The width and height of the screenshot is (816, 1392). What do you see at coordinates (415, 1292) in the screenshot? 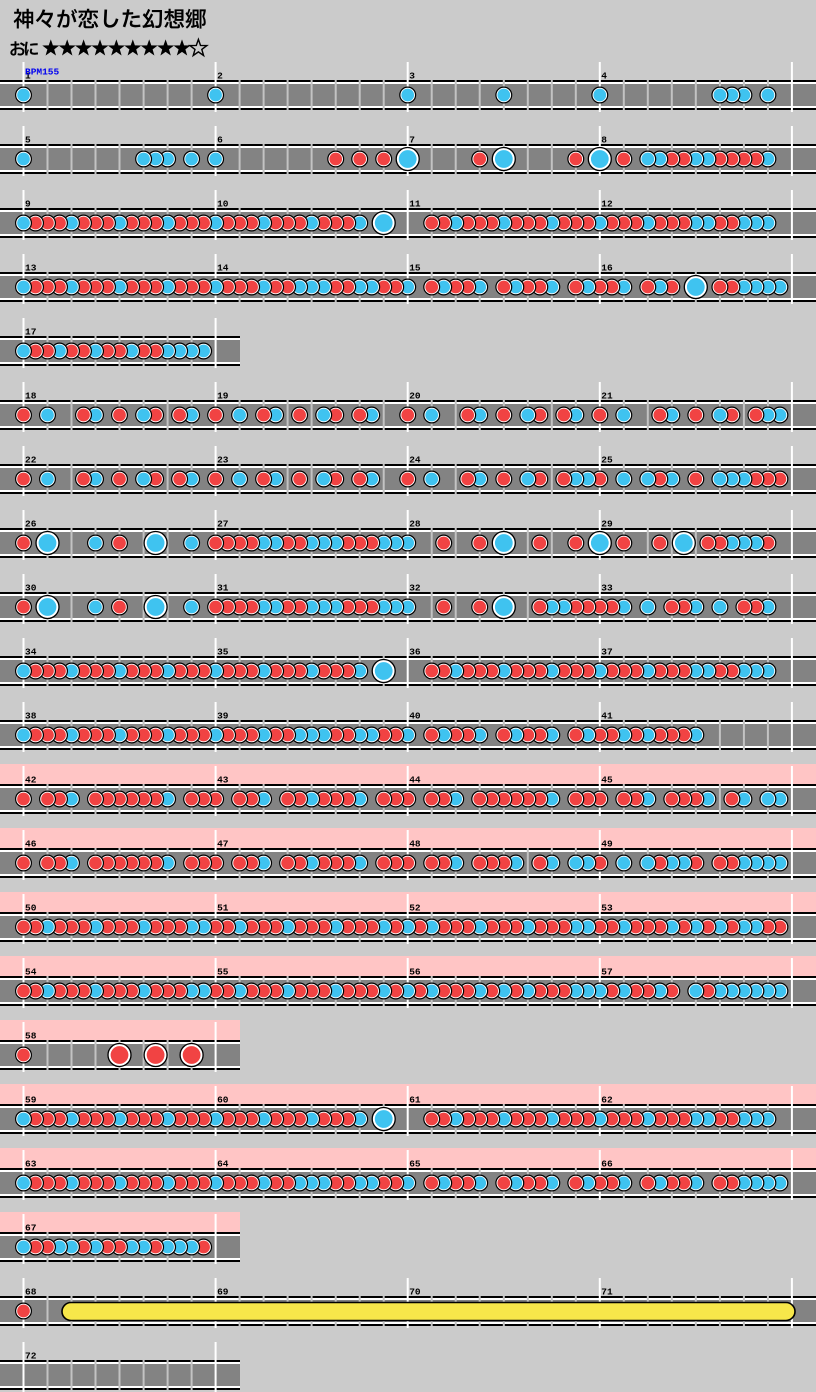
I see `svg-text: 70` at bounding box center [415, 1292].